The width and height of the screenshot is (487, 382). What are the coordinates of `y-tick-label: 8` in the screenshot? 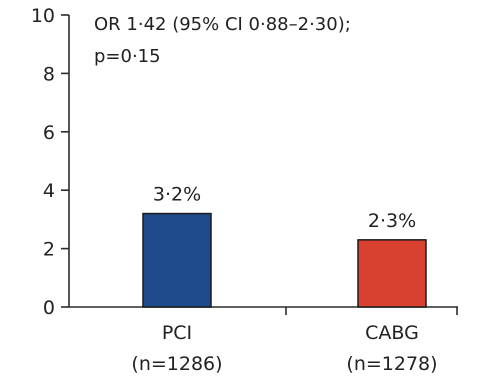 It's located at (49, 74).